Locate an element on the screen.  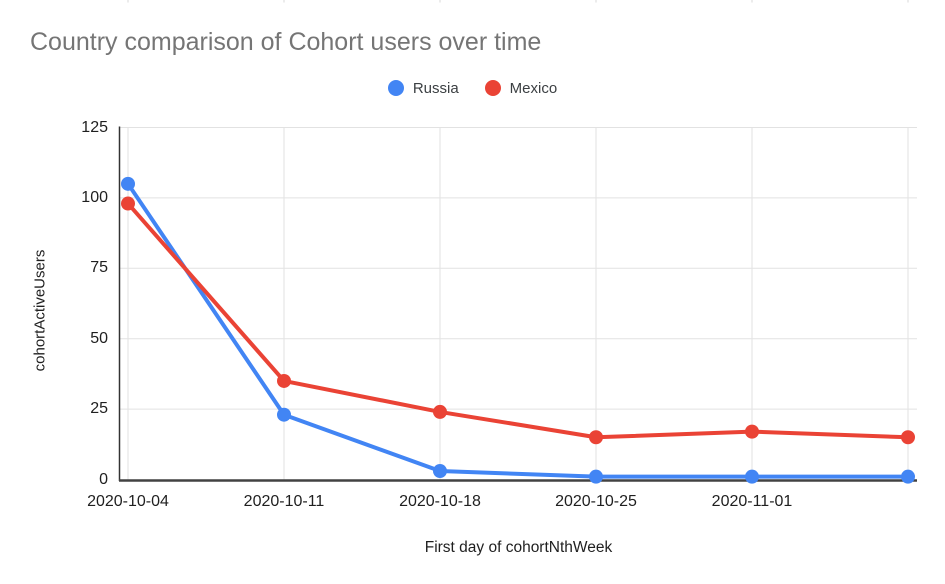
chart-legend: Russia Mexico is located at coordinates (472, 88).